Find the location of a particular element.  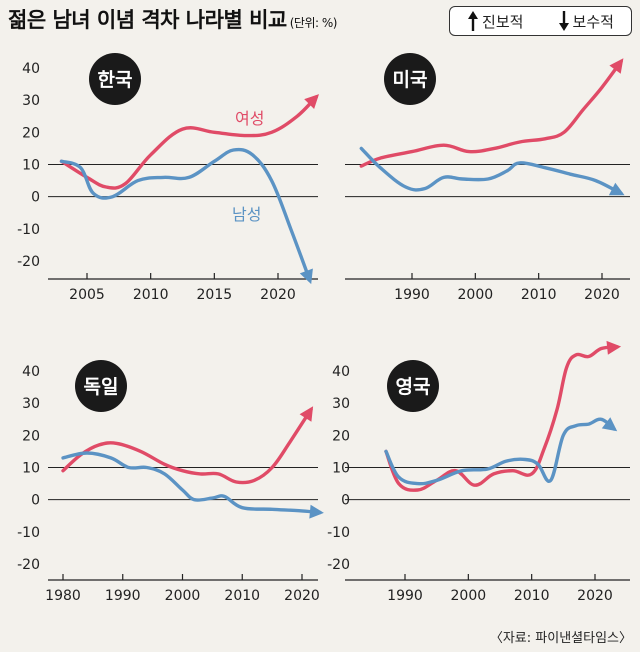

series-label-women: 여성 is located at coordinates (249, 118).